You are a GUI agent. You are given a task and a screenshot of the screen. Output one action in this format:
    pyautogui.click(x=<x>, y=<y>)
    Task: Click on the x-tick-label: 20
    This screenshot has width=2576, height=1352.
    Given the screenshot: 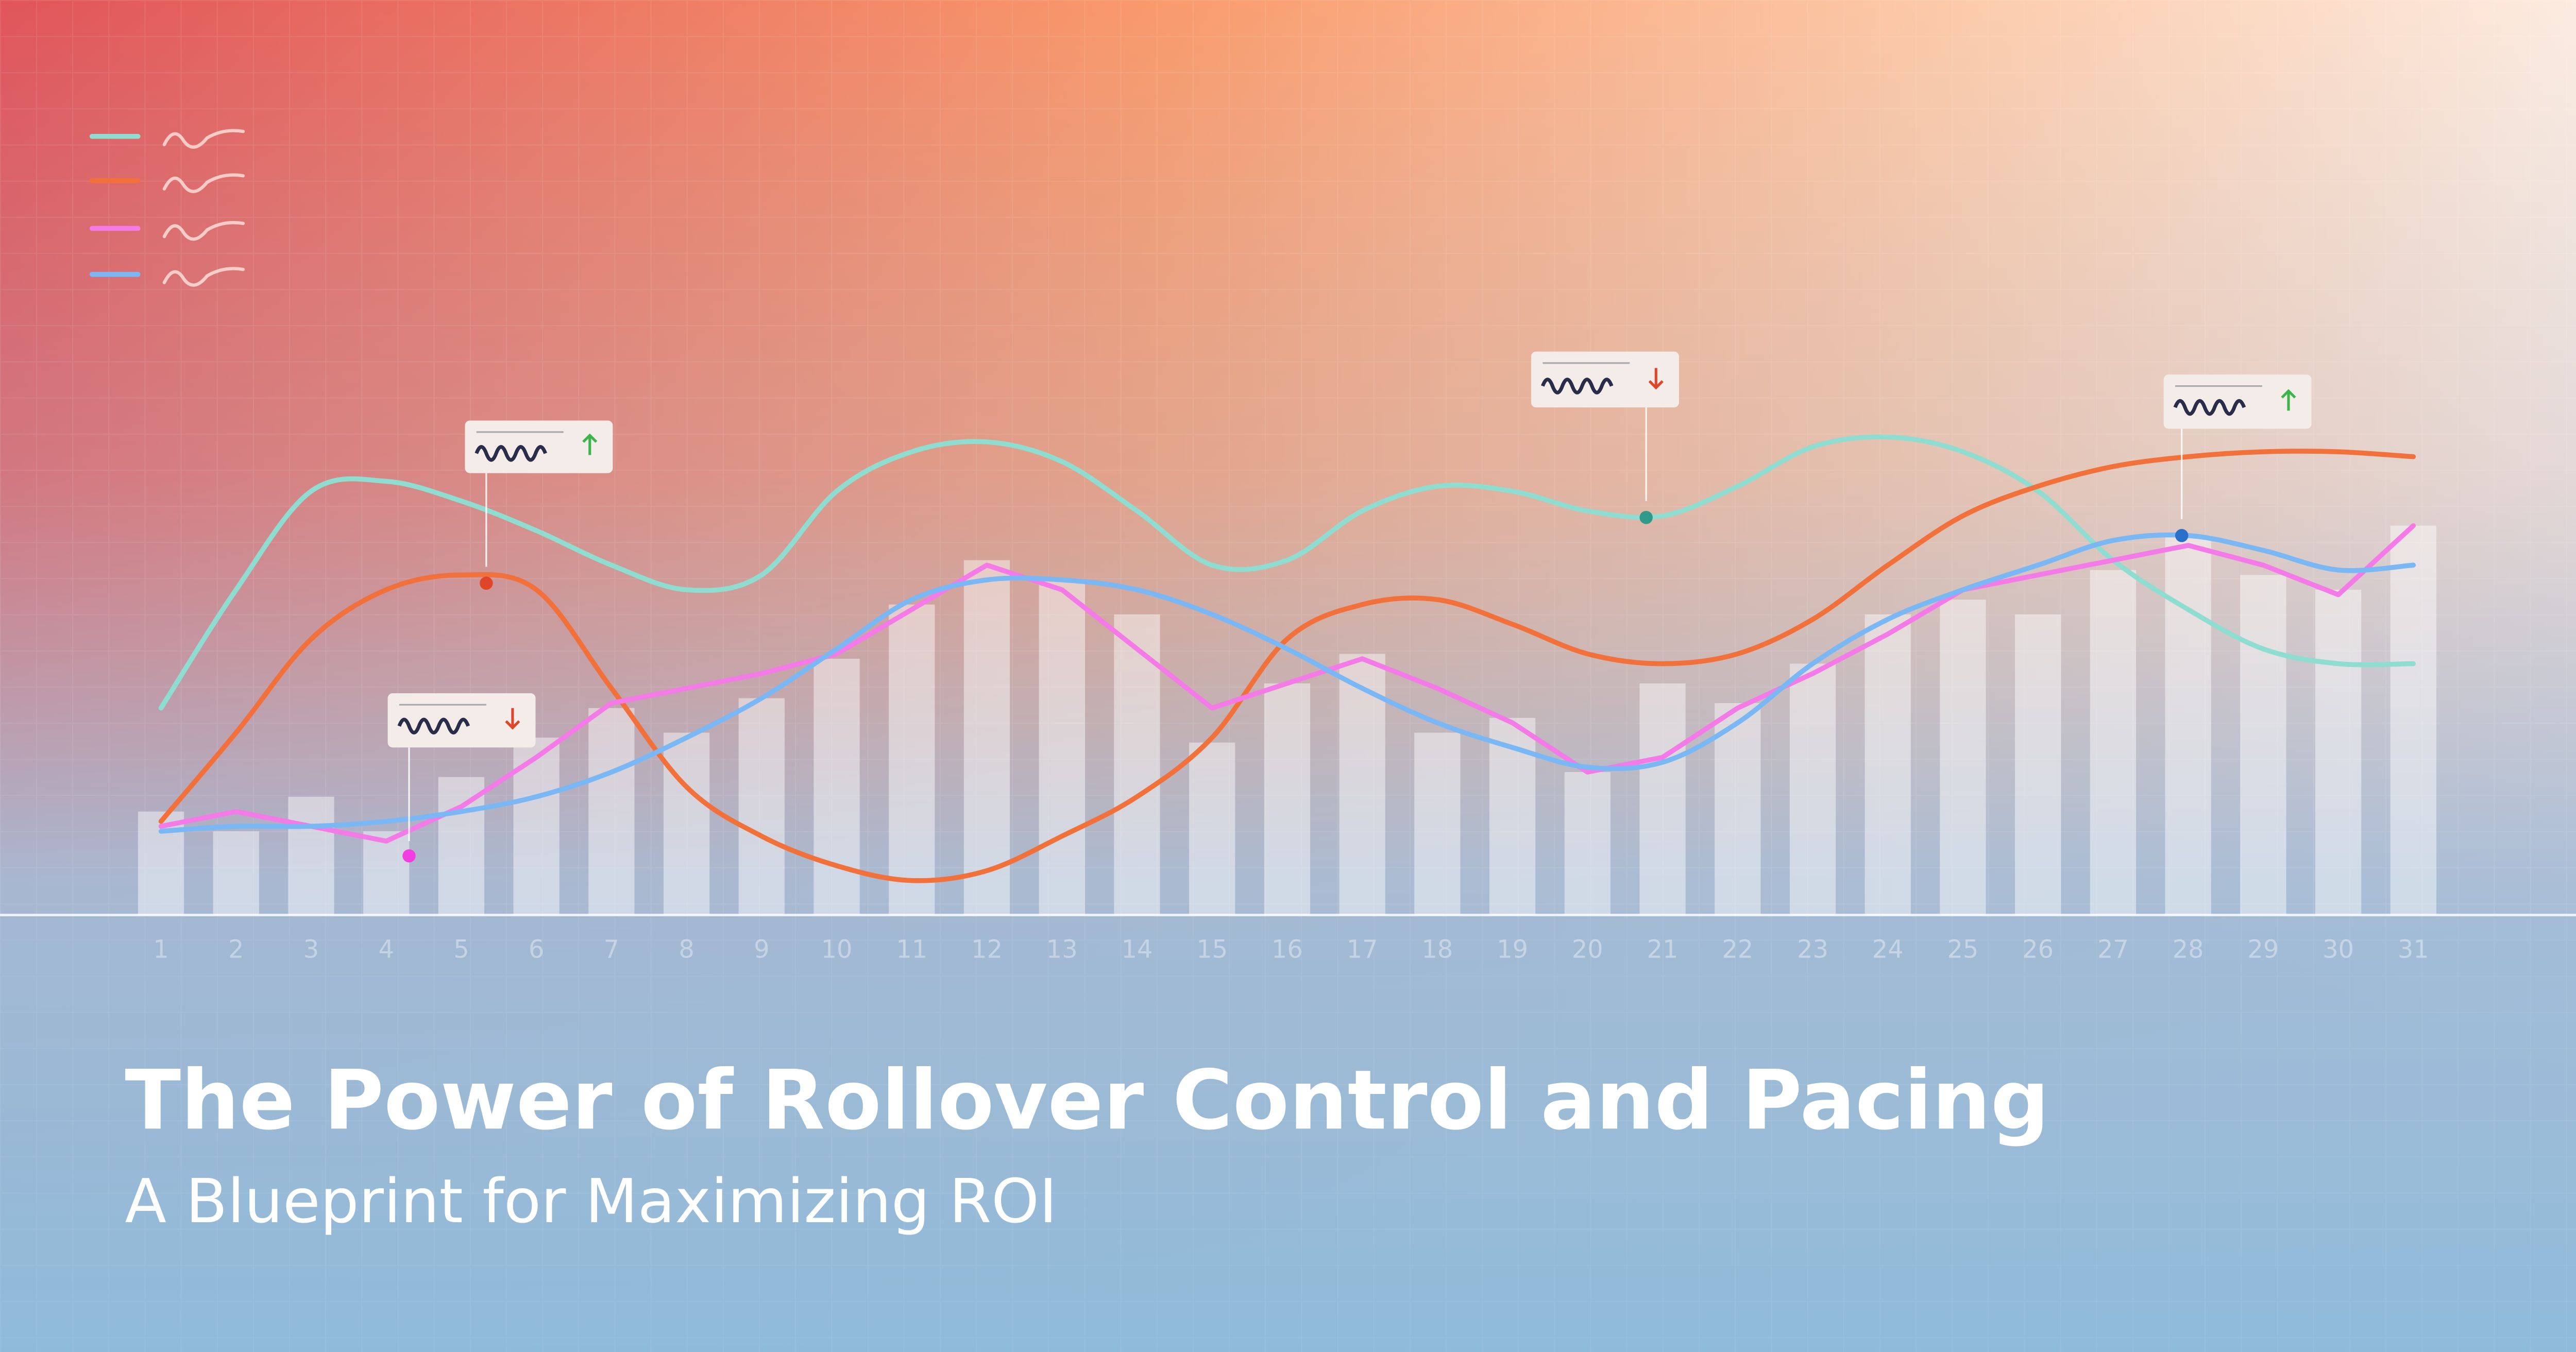 What is the action you would take?
    pyautogui.click(x=1587, y=950)
    